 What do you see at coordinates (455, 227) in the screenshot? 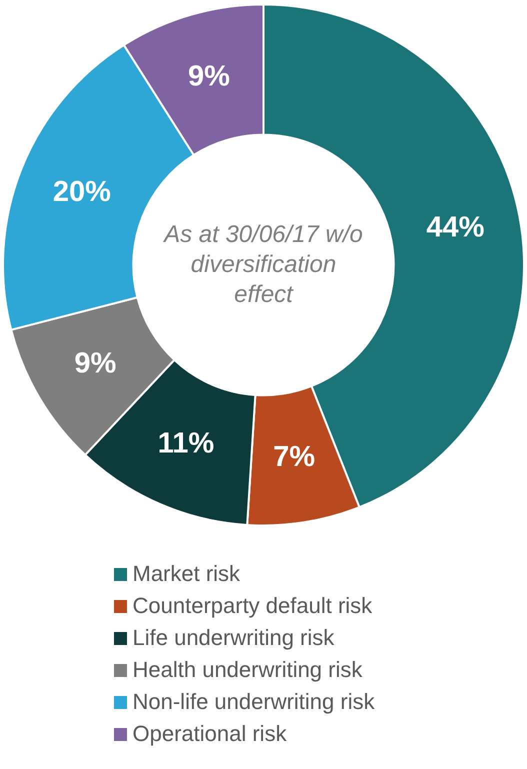
I see `data-label: 44%` at bounding box center [455, 227].